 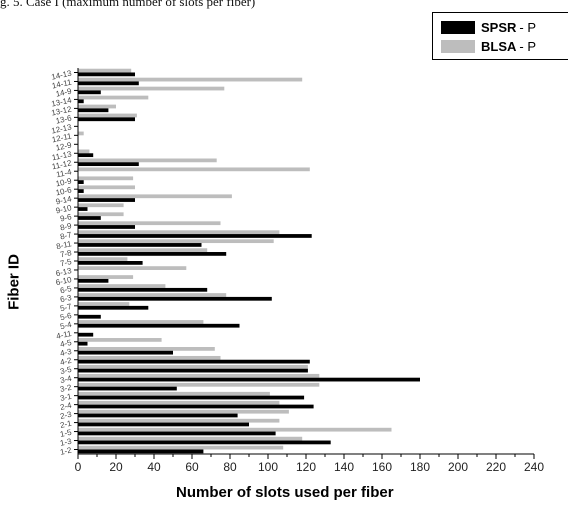 I want to click on y-tick-label-5-4: 5-4, so click(x=66, y=325).